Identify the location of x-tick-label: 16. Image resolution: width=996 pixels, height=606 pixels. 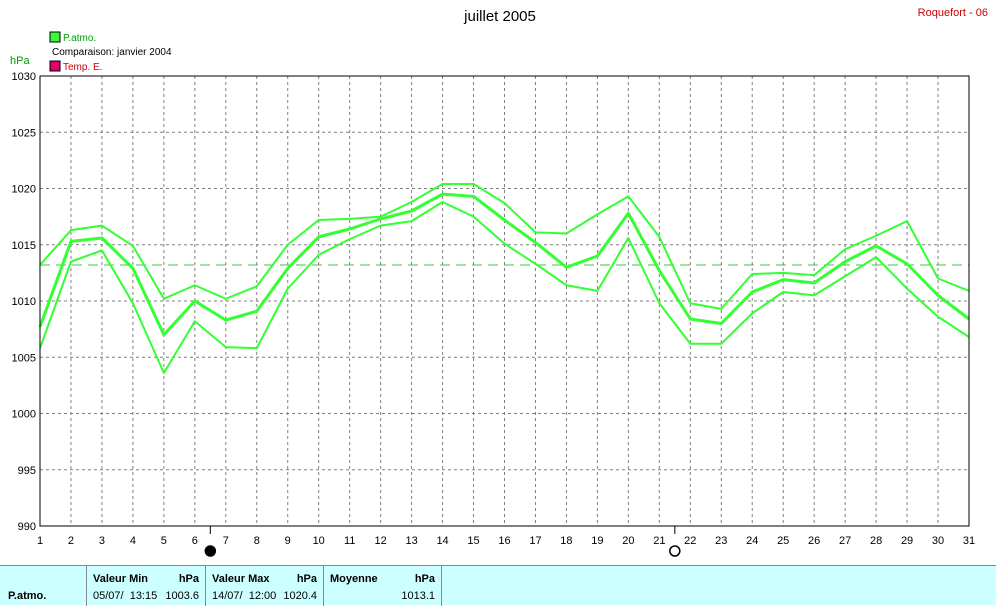
(504, 541).